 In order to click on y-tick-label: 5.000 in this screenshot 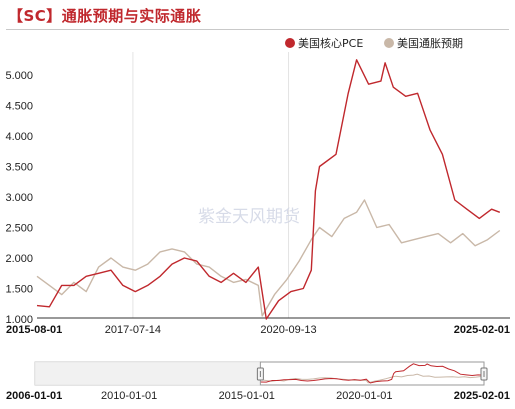, I will do `click(19, 76)`.